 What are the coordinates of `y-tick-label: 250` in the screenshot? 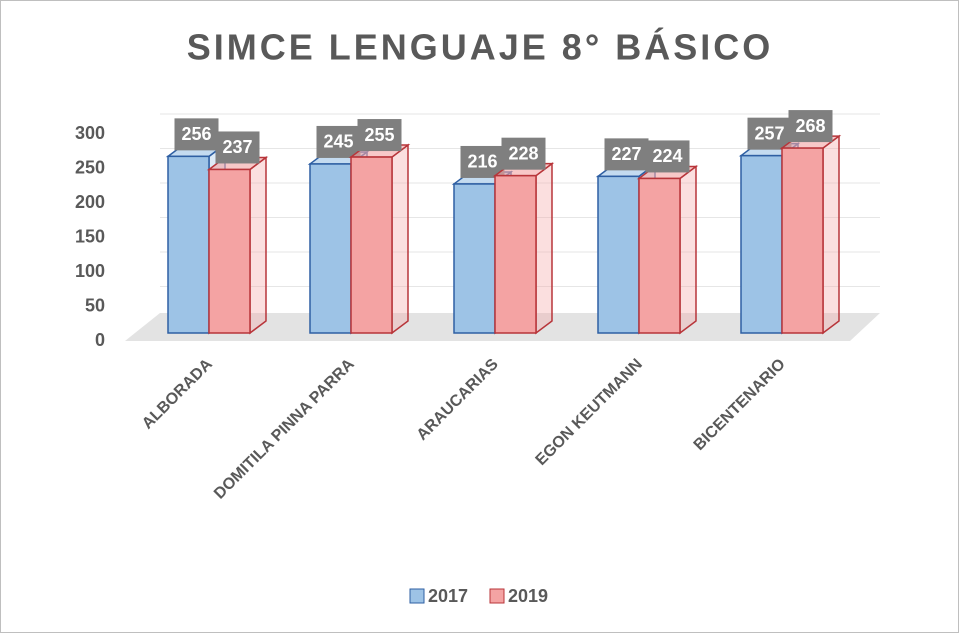 It's located at (90, 167).